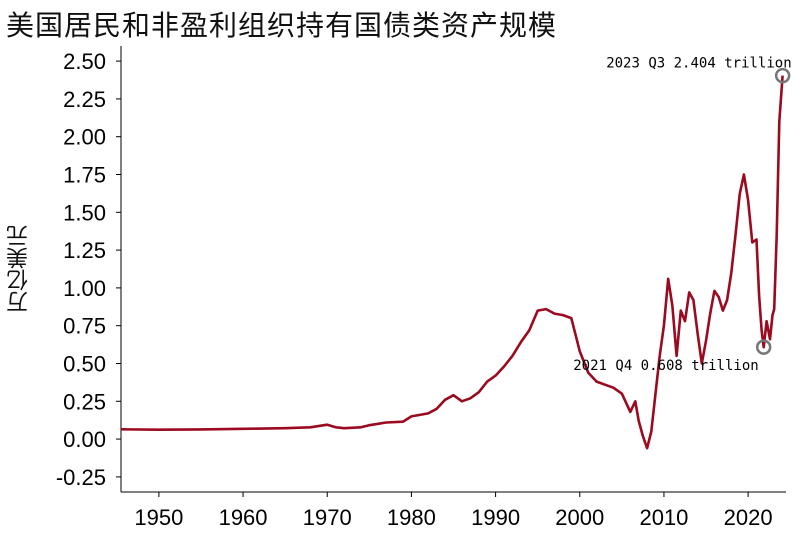  What do you see at coordinates (84, 250) in the screenshot?
I see `y-tick-label: 1.25` at bounding box center [84, 250].